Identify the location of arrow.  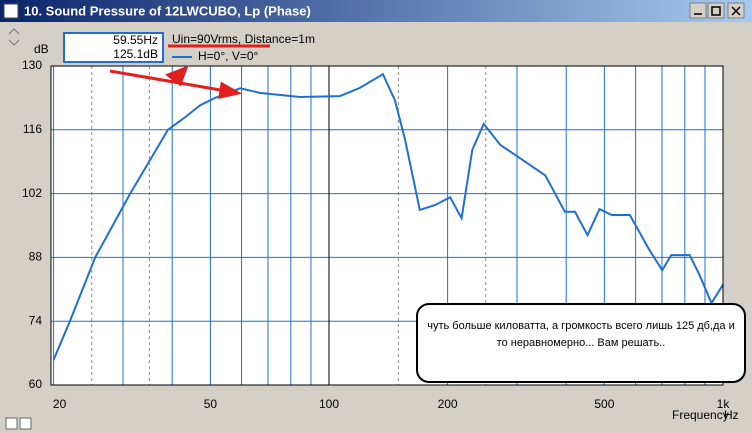
(171, 81).